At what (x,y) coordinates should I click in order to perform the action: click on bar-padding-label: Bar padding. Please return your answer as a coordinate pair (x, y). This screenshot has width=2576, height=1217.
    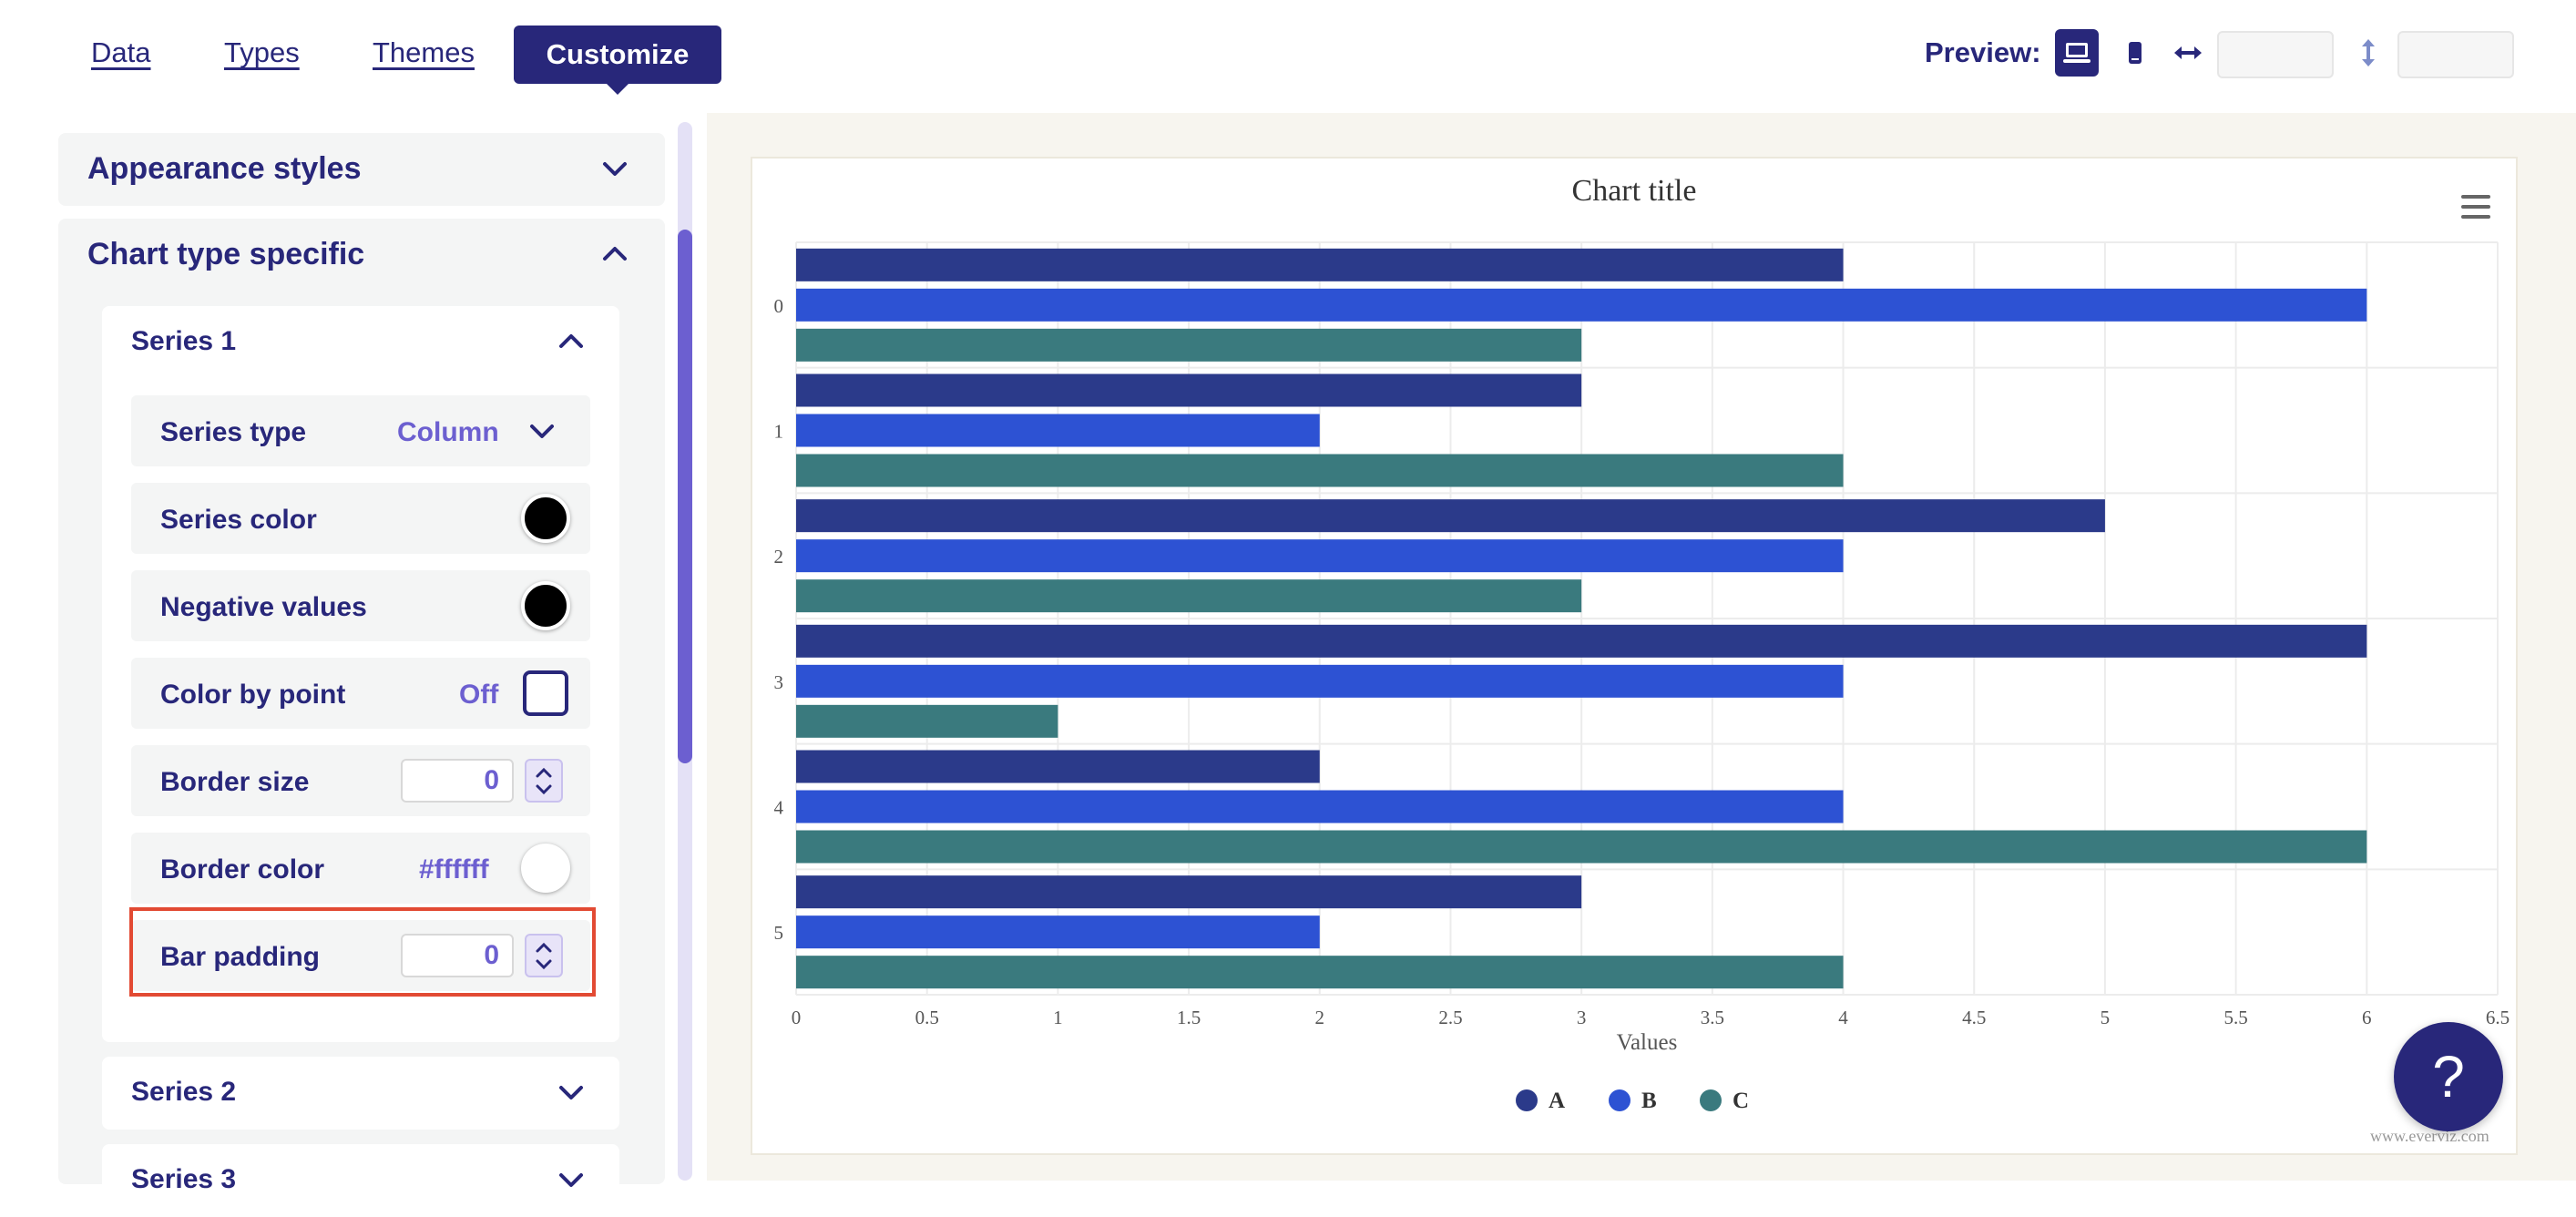
    Looking at the image, I should click on (241, 957).